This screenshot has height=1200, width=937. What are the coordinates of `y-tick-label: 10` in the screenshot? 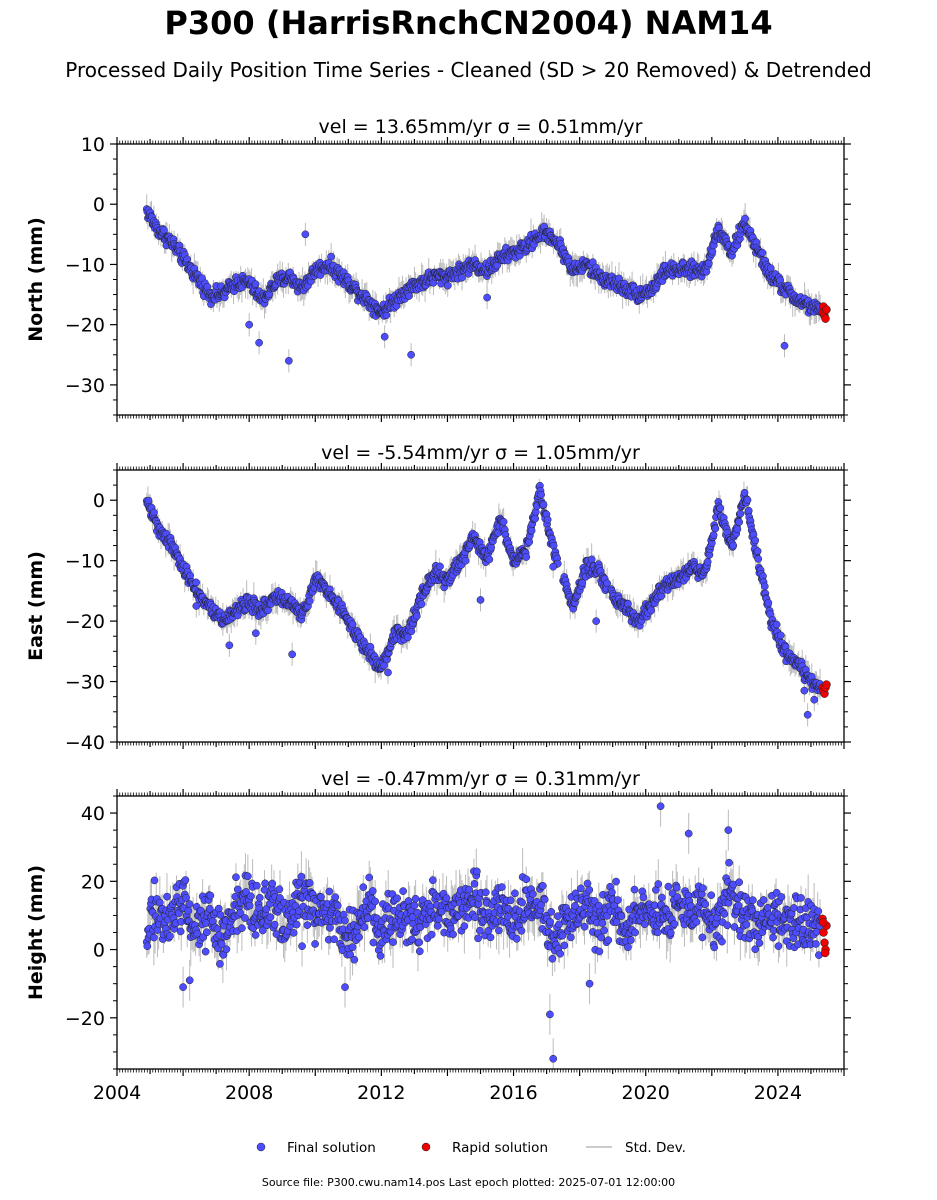 It's located at (93, 145).